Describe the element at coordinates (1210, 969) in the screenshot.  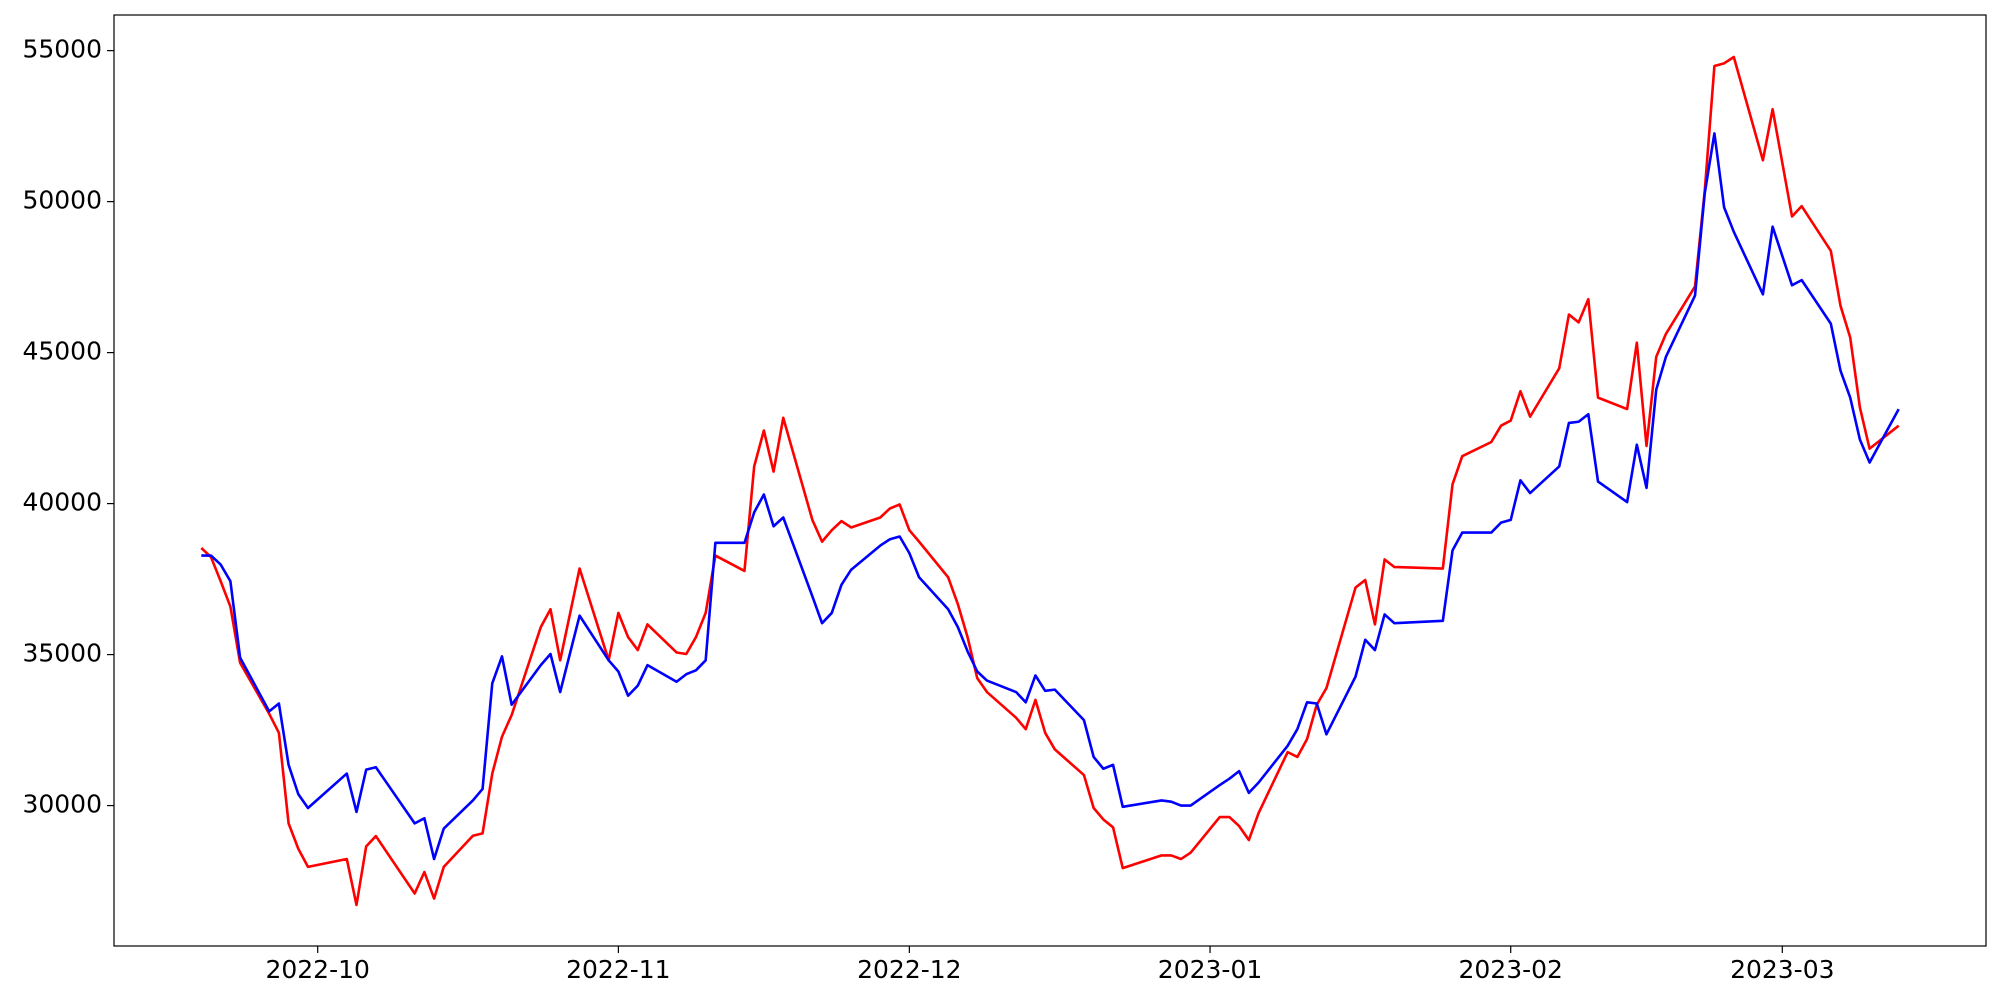
I see `x-tick-label: 2023-01` at that location.